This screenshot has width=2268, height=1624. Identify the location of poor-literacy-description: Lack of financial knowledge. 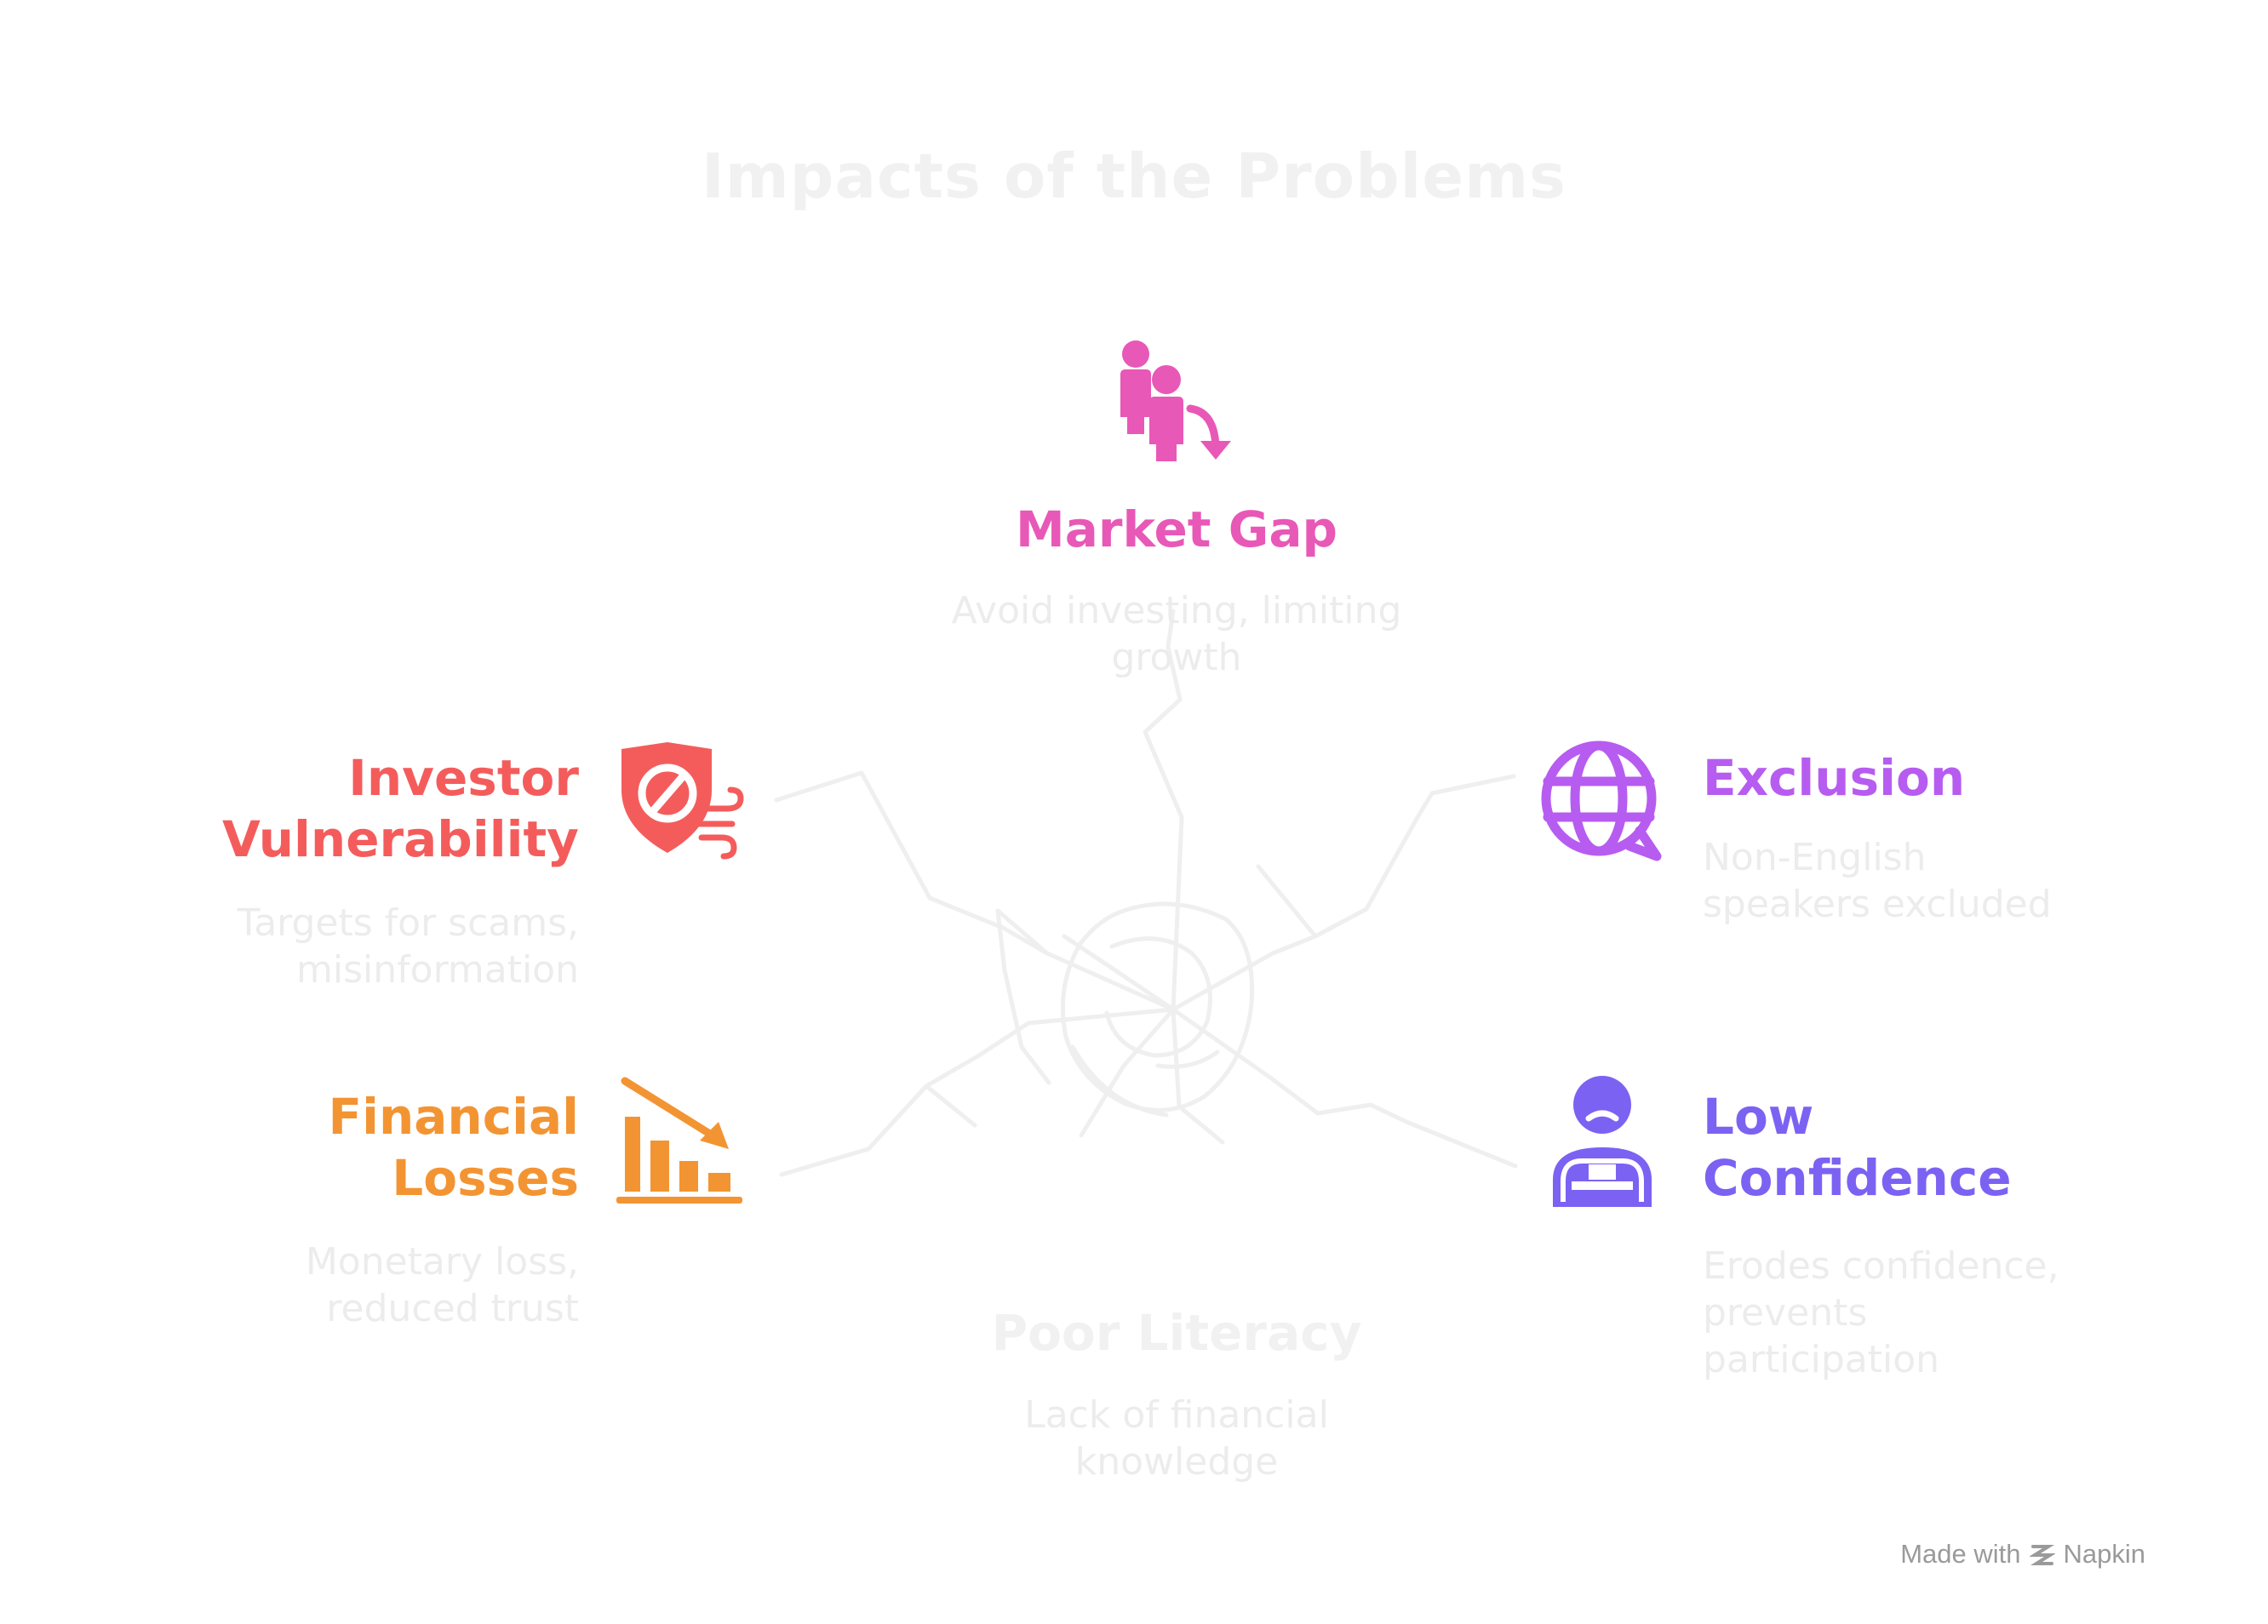
(1176, 1438).